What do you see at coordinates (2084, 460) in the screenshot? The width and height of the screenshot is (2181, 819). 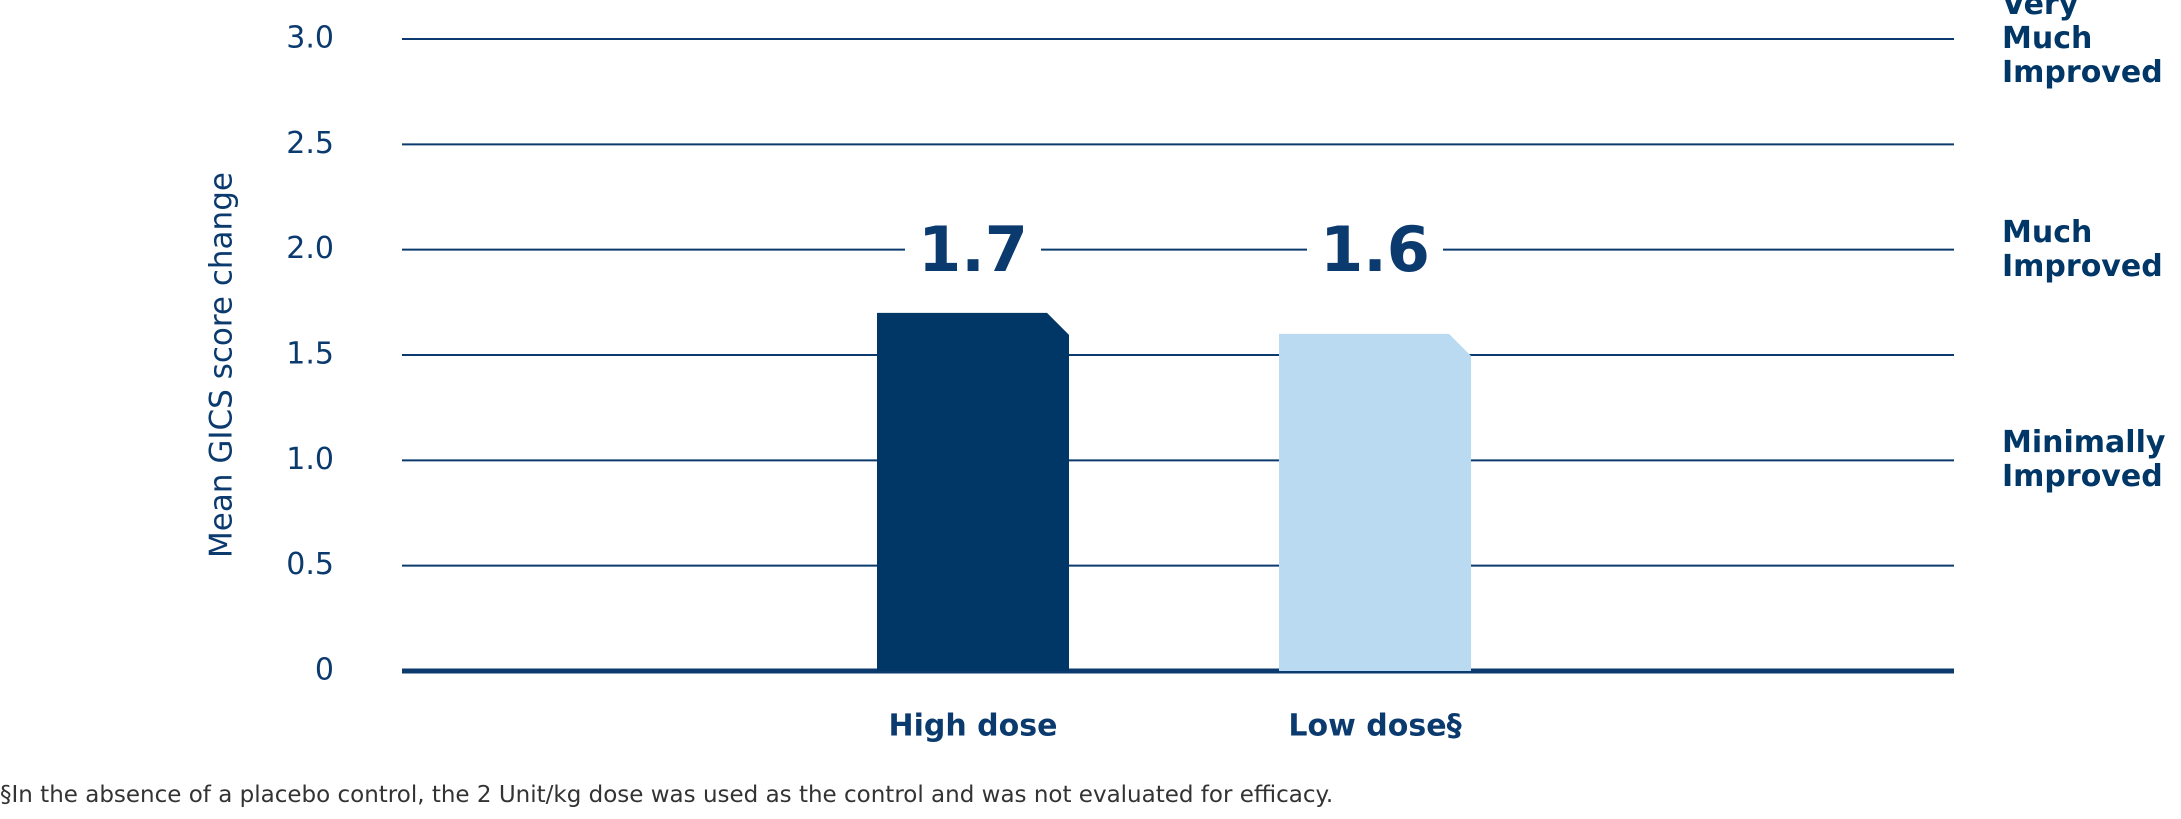 I see `scale-label: Minimally Improved` at bounding box center [2084, 460].